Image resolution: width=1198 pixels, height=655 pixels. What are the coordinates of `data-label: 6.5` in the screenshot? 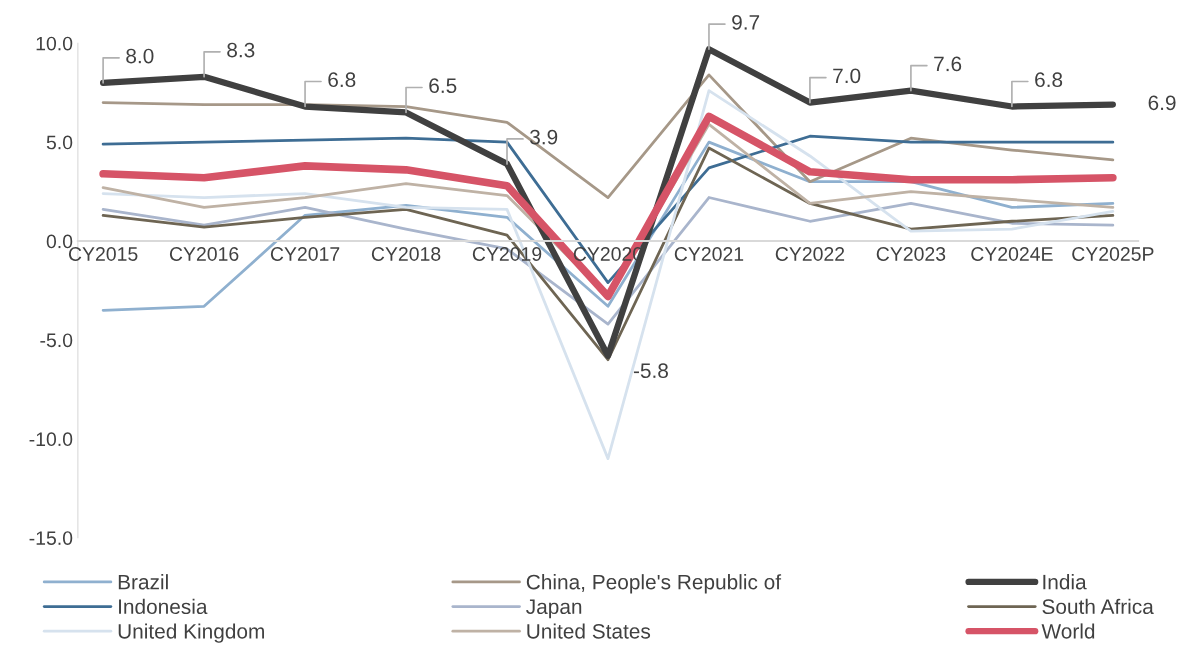 It's located at (443, 86).